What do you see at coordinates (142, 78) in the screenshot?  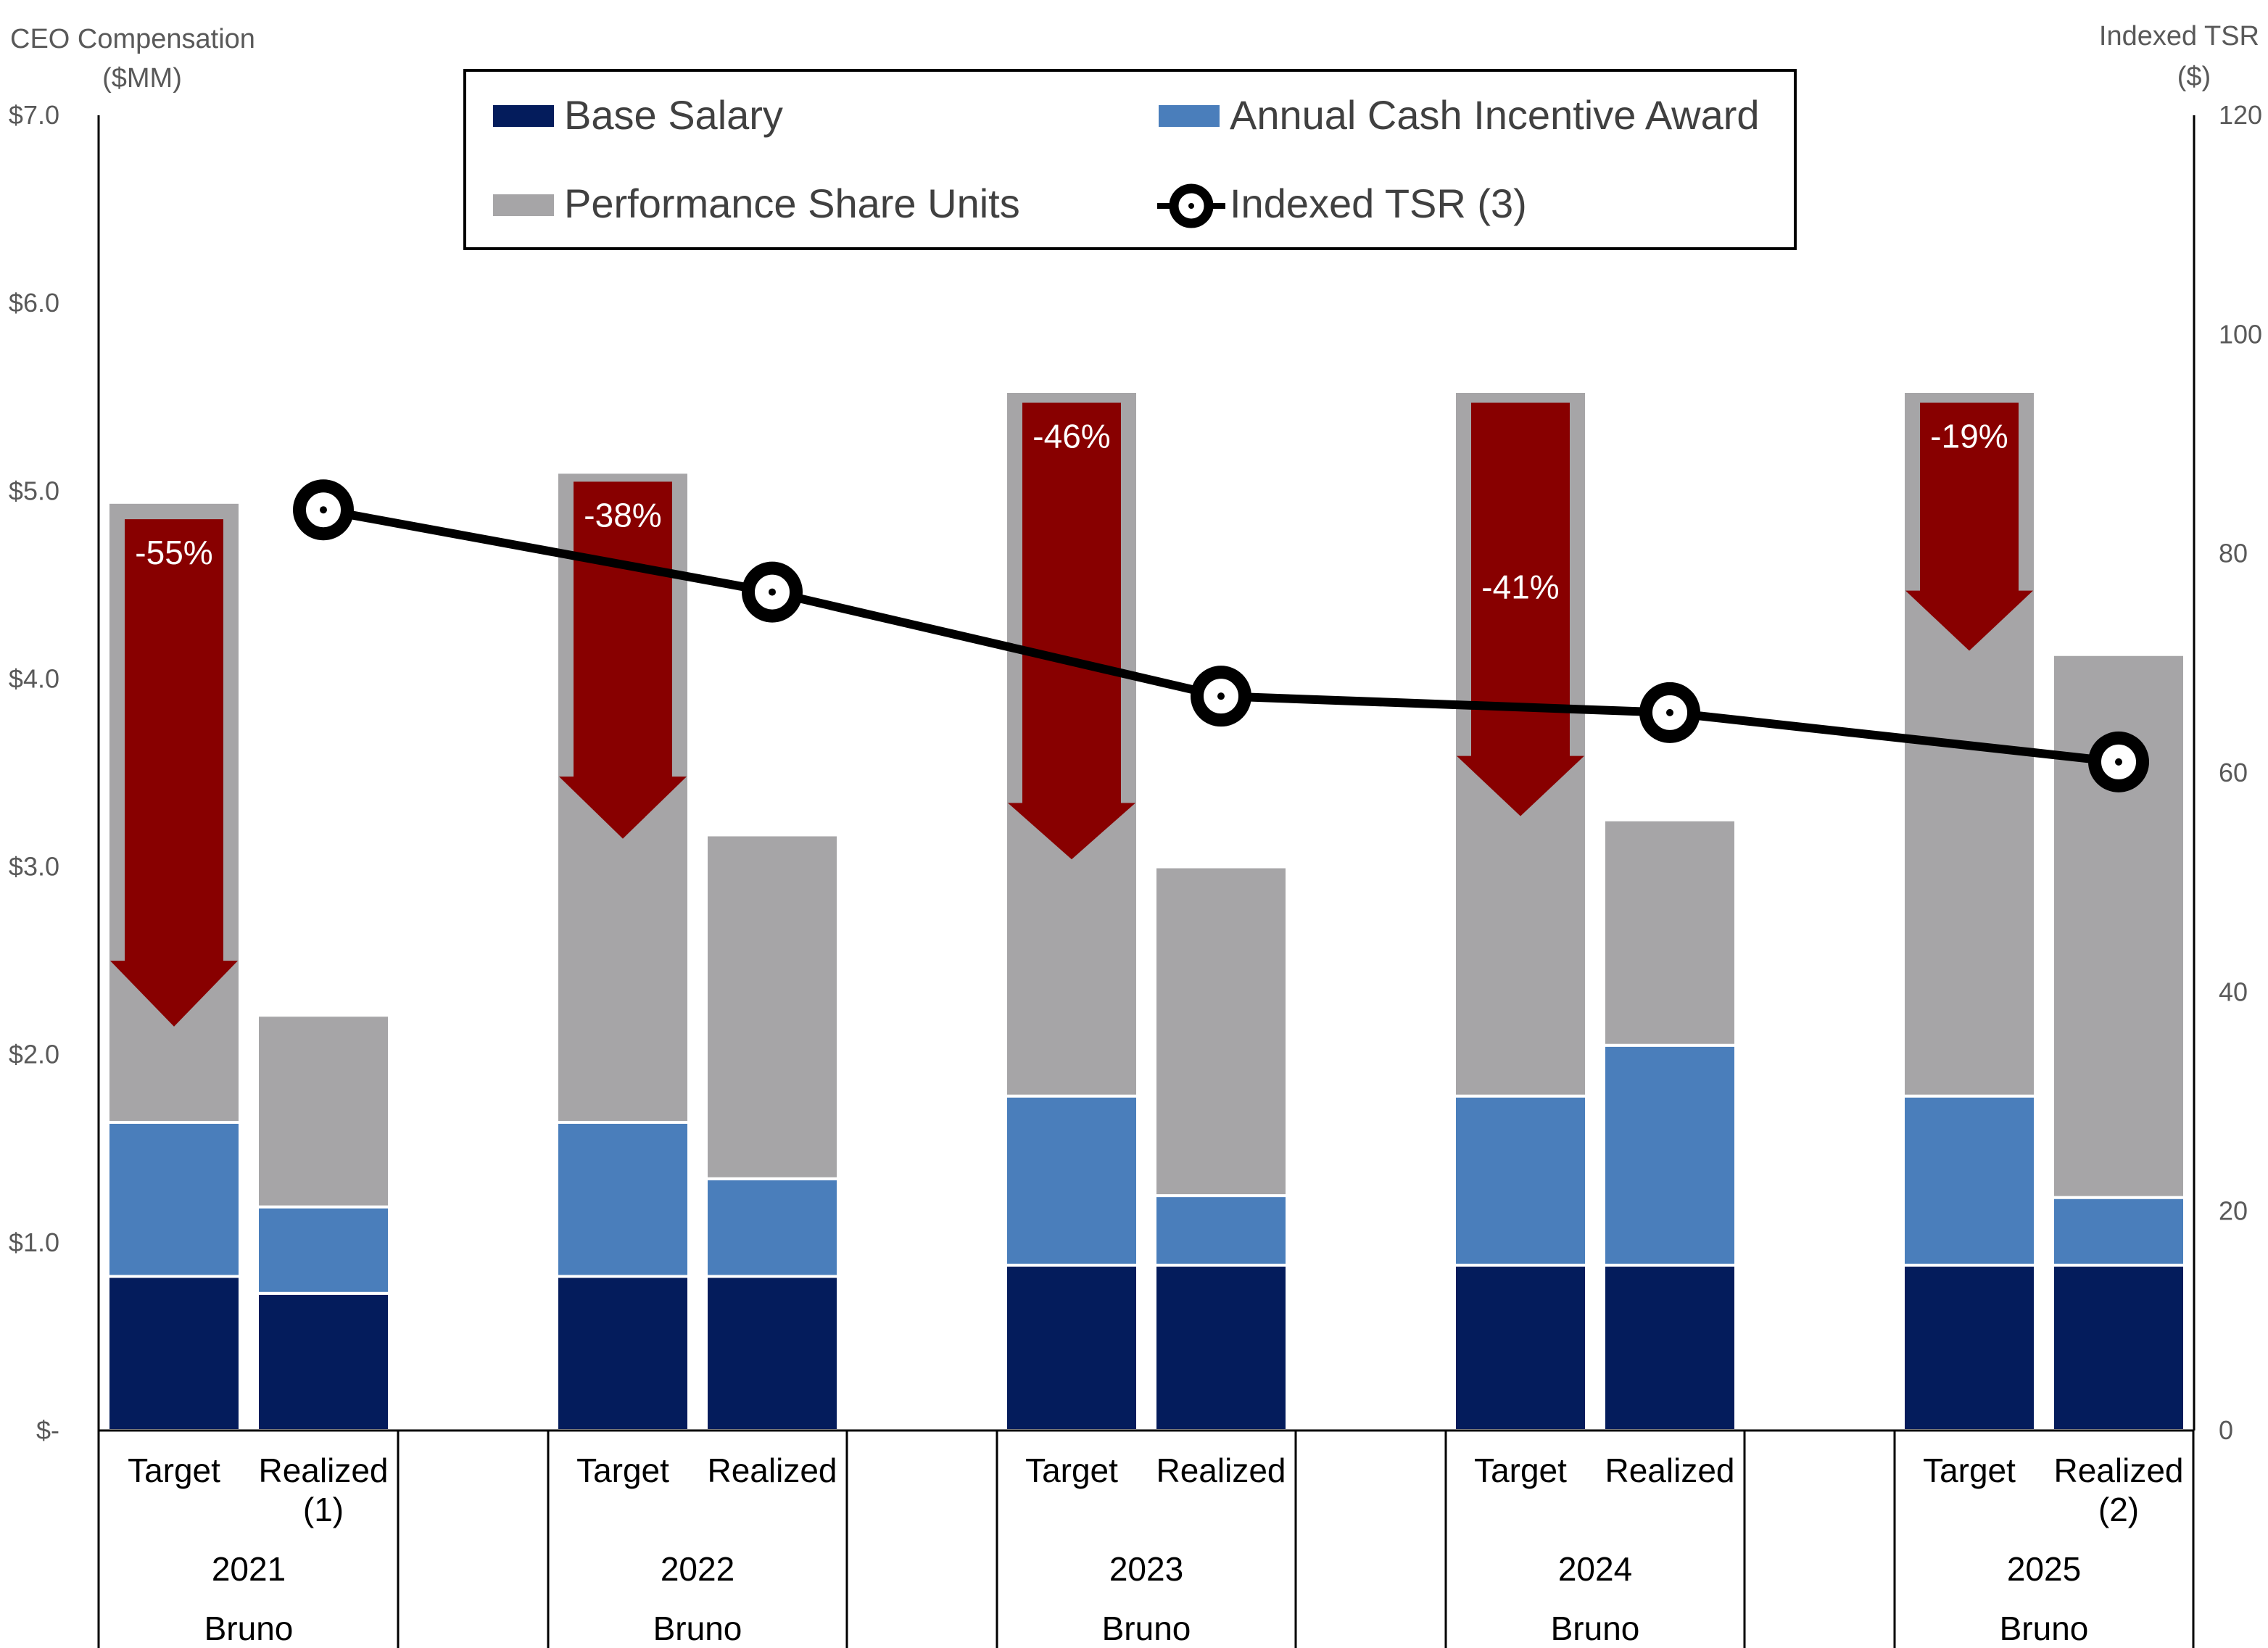 I see `y-axis-title-line2: ($MM)` at bounding box center [142, 78].